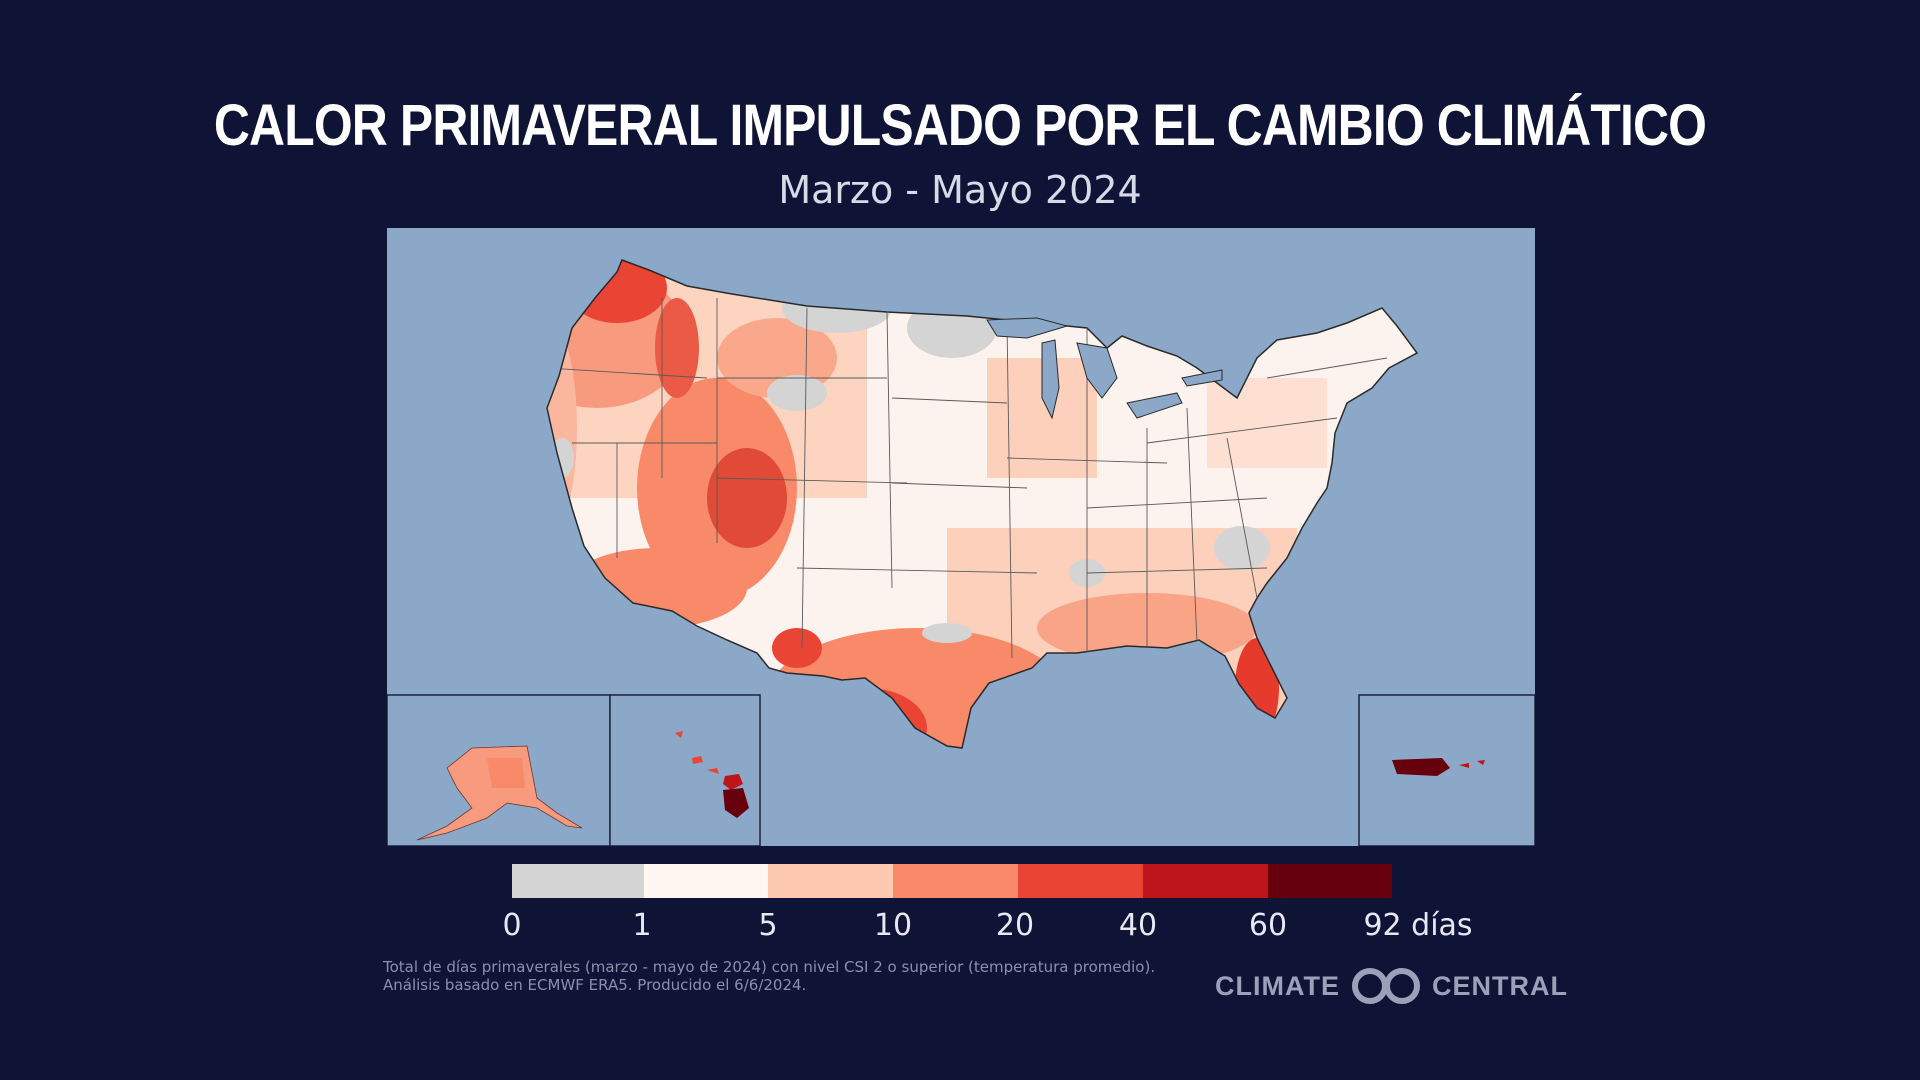 This screenshot has width=1920, height=1080. Describe the element at coordinates (1268, 925) in the screenshot. I see `legend-tick: 60` at that location.